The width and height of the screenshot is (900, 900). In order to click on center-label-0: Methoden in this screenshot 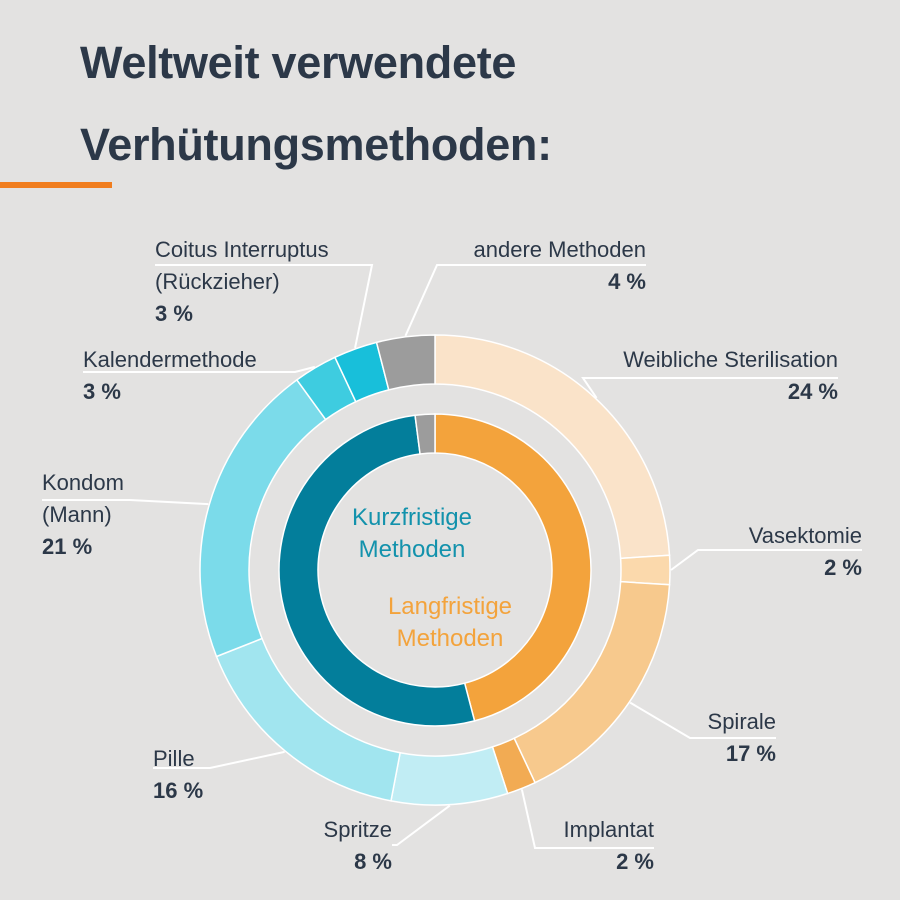, I will do `click(450, 638)`.